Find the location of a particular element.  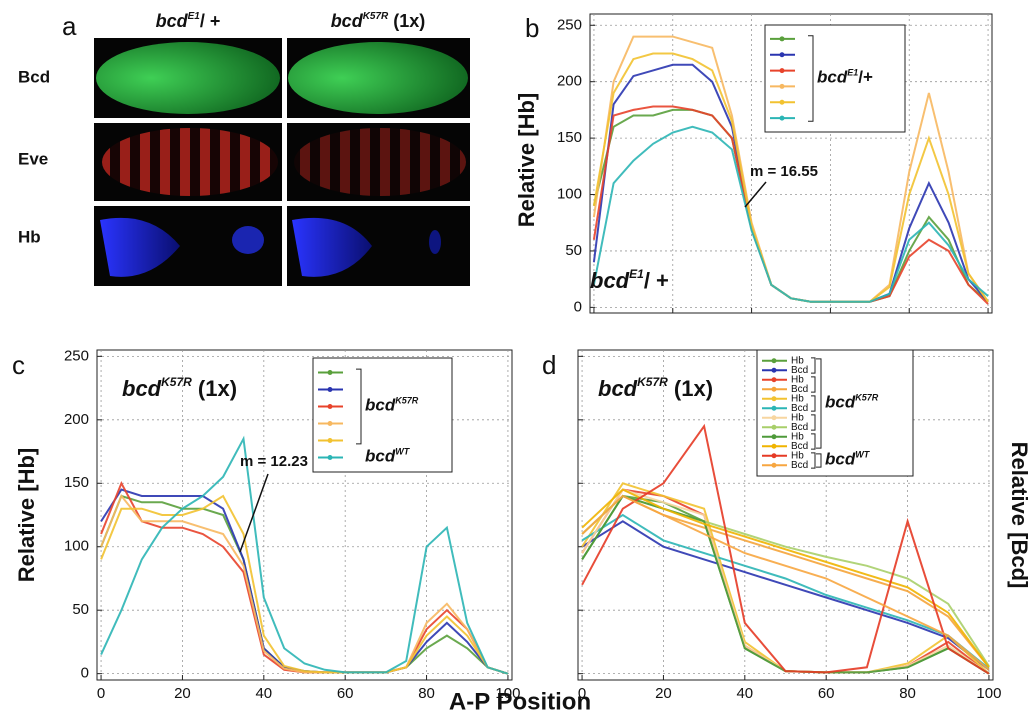

panel-a-images is located at coordinates (282, 162).